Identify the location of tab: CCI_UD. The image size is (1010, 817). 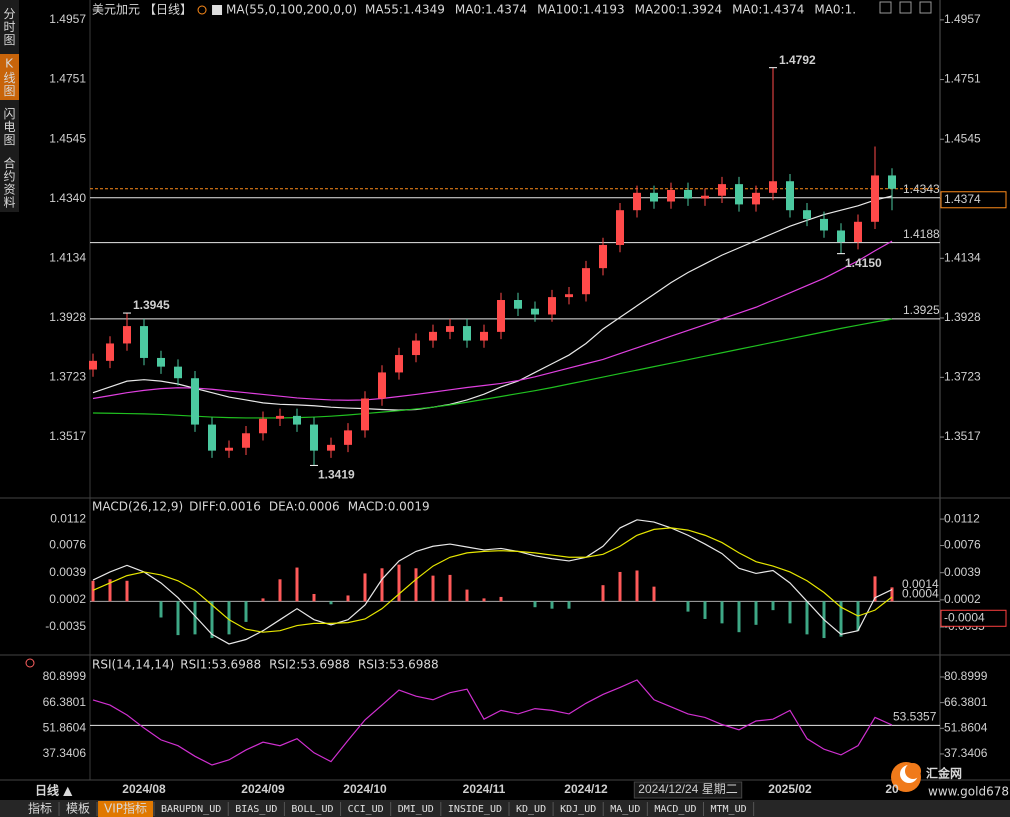
(366, 809).